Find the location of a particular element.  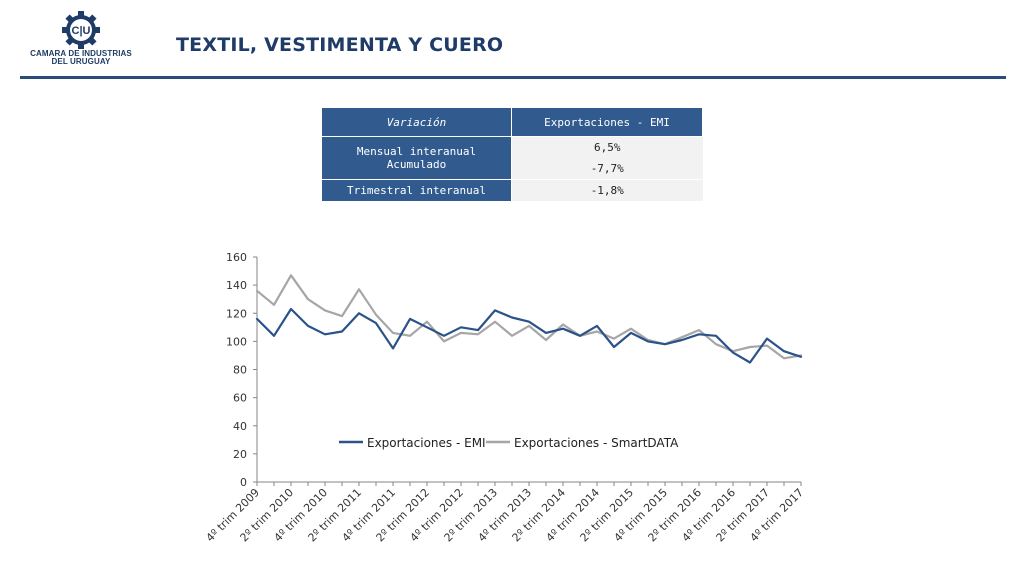

logo-mark: C|U is located at coordinates (81, 31).